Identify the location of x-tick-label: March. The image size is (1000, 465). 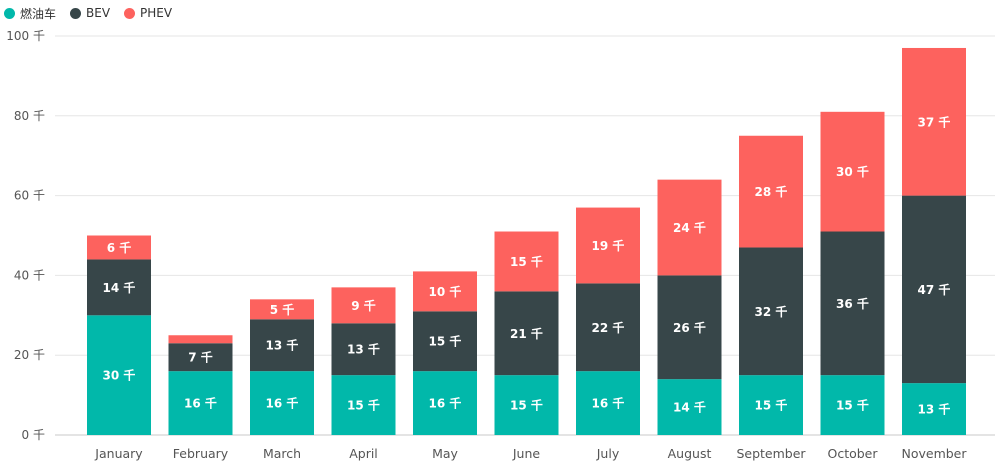
(282, 453).